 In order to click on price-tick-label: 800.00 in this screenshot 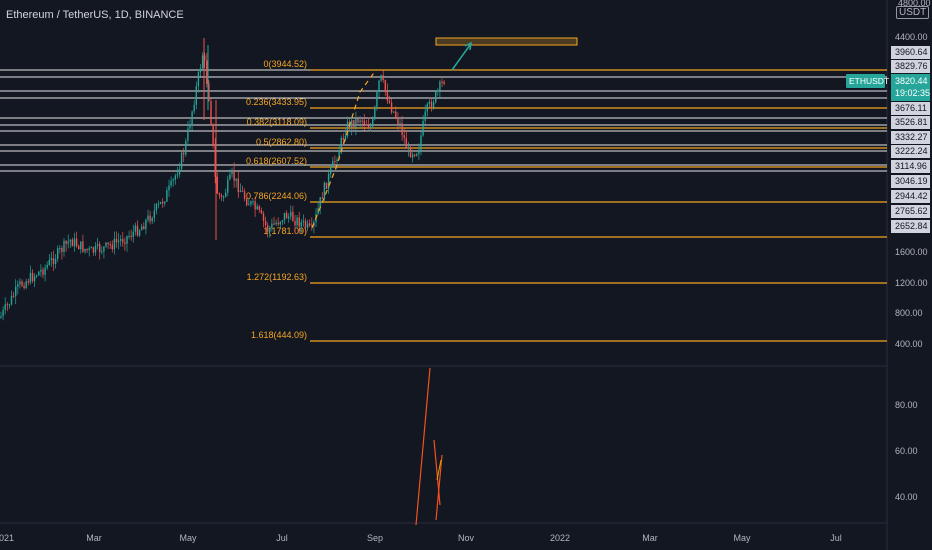, I will do `click(909, 313)`.